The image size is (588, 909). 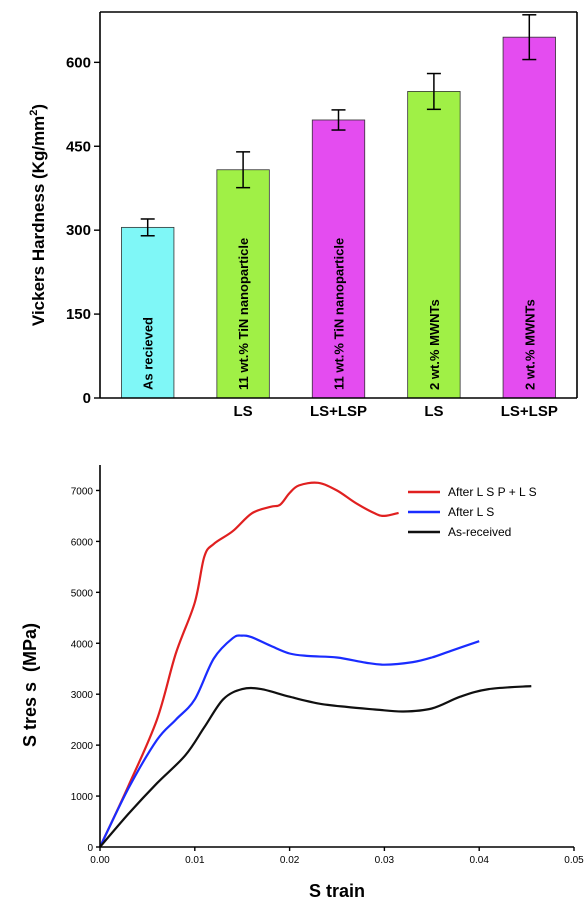 I want to click on y-axis-ticks: 0 150 300 450 600, so click(x=83, y=230).